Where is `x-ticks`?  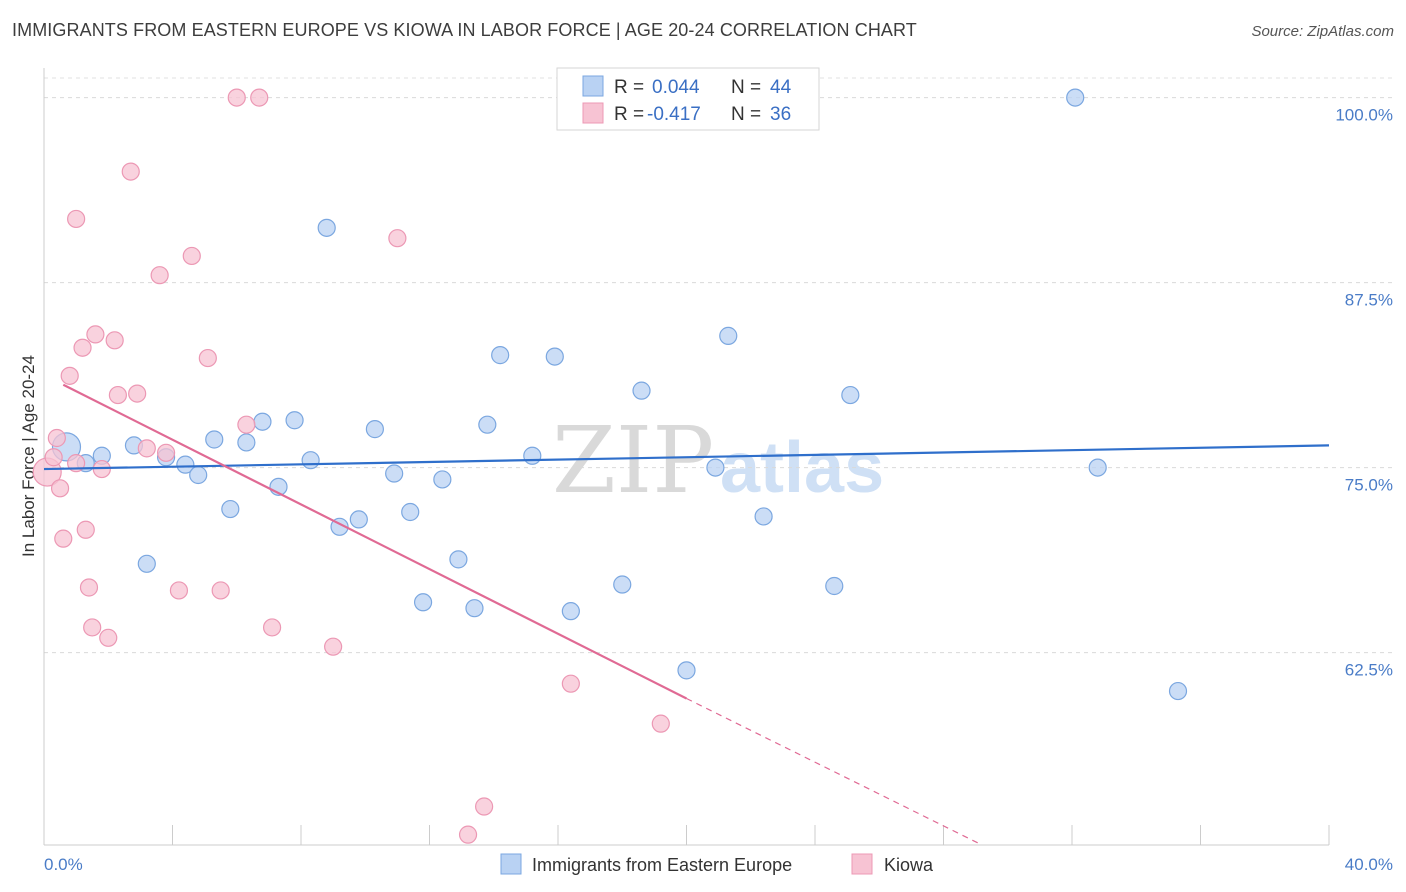 x-ticks is located at coordinates (751, 835).